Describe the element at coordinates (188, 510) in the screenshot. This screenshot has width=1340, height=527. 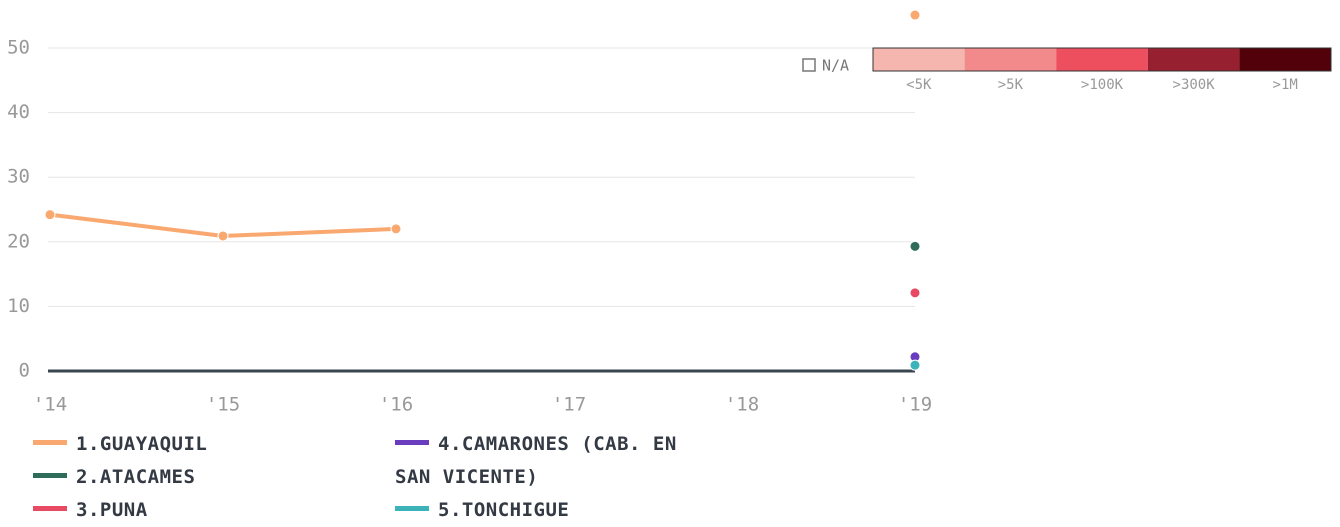
I see `legend-item: 3.PUNA` at that location.